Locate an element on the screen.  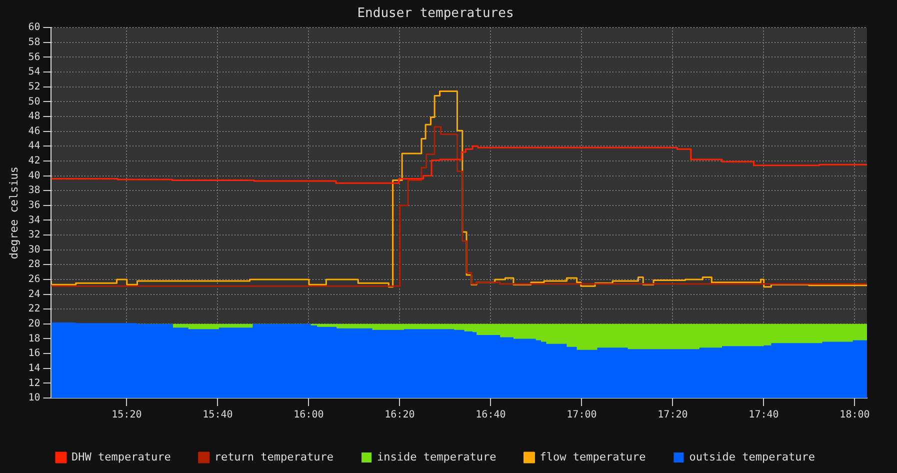
y-tick-label: 28 is located at coordinates (34, 264).